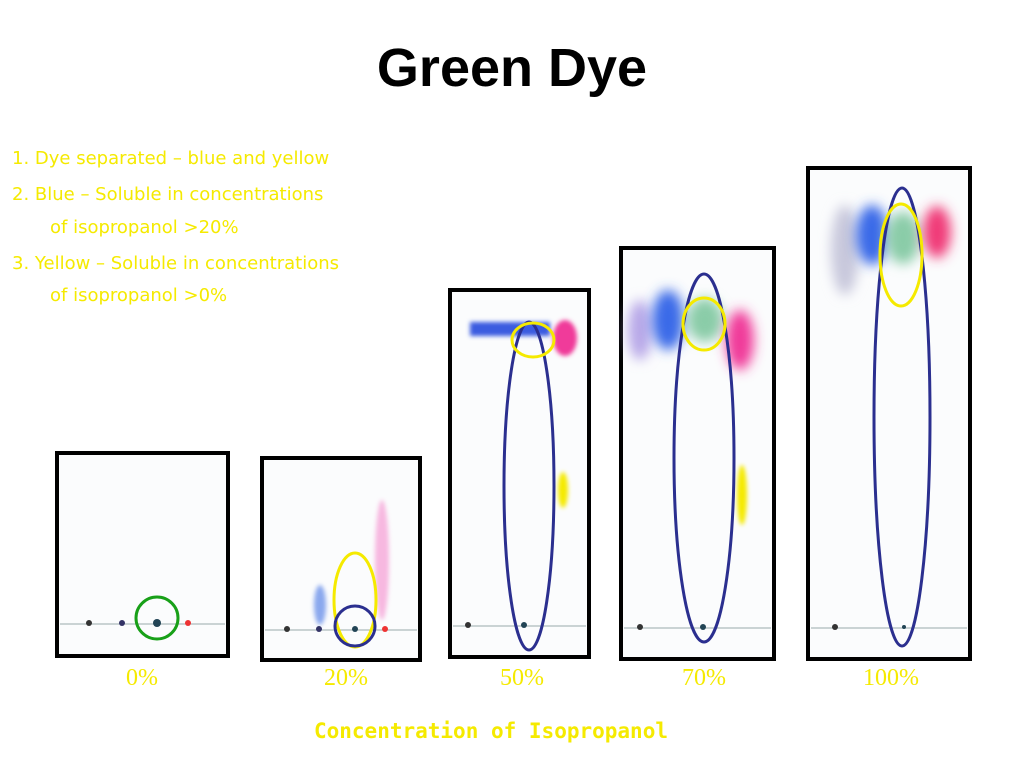 This screenshot has height=768, width=1024. I want to click on panel-label: 100%, so click(891, 678).